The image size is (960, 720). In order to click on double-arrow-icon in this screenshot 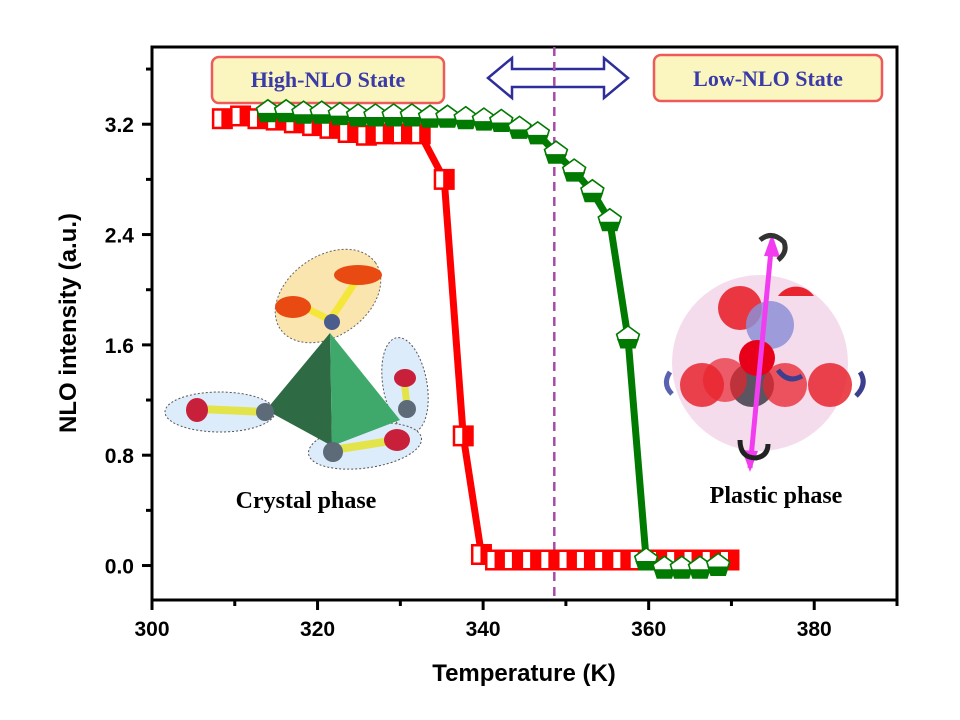, I will do `click(558, 78)`.